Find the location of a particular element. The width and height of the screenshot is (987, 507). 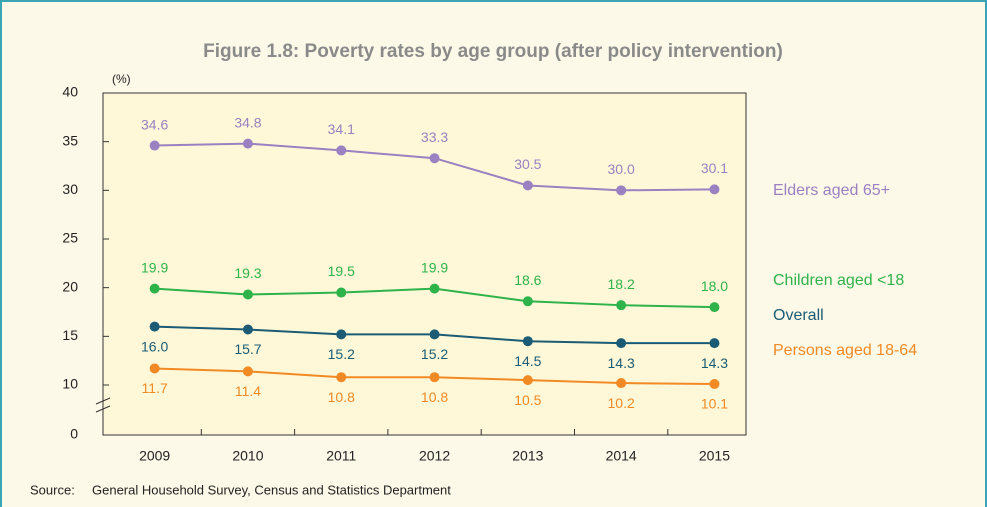

value-label: 14.5 is located at coordinates (527, 361).